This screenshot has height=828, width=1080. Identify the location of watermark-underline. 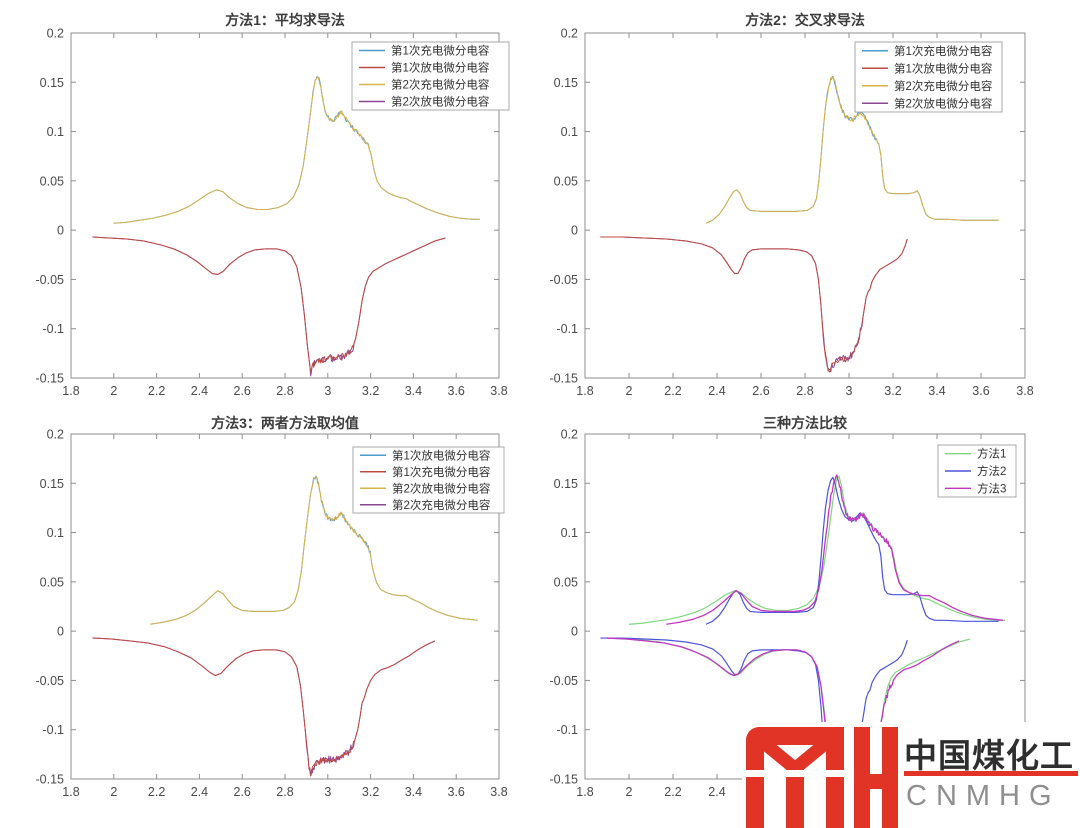
(991, 773).